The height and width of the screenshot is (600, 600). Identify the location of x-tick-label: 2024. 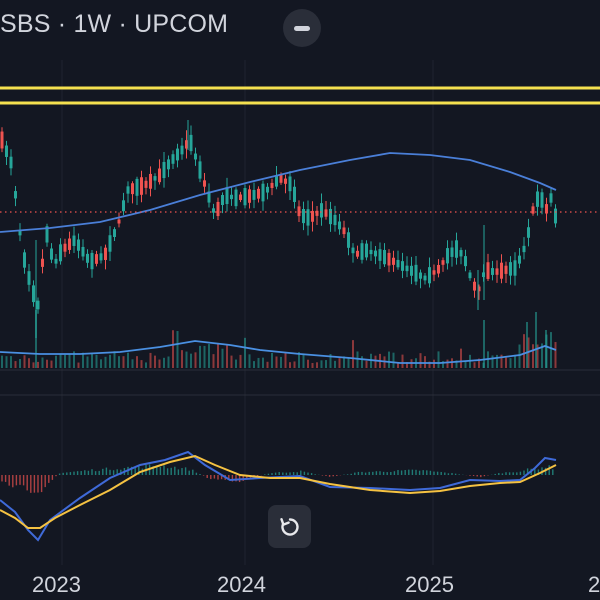
(241, 584).